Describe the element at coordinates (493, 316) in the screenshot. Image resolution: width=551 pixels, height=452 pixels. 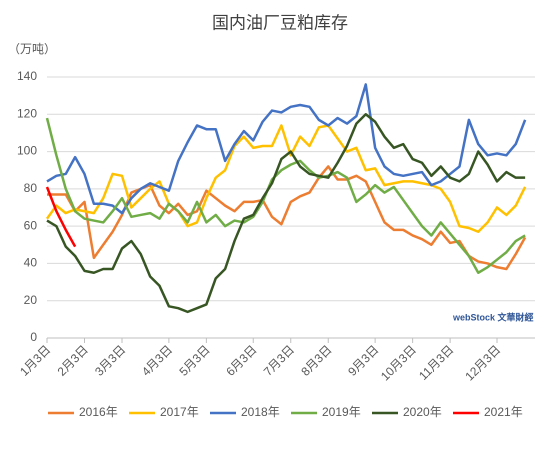
I see `watermark: webStock 文華財經` at that location.